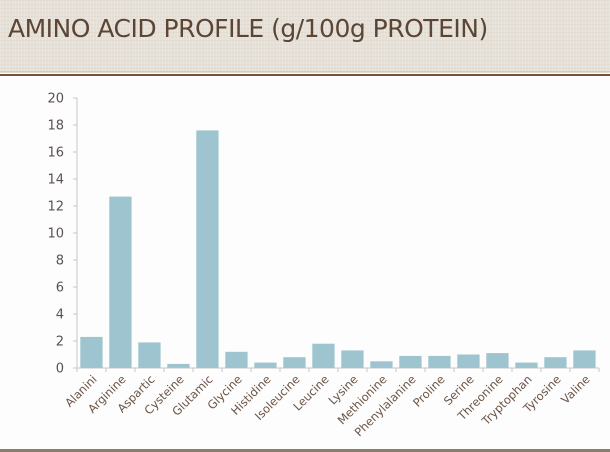 Image resolution: width=610 pixels, height=452 pixels. What do you see at coordinates (236, 359) in the screenshot?
I see `bar-glycine` at bounding box center [236, 359].